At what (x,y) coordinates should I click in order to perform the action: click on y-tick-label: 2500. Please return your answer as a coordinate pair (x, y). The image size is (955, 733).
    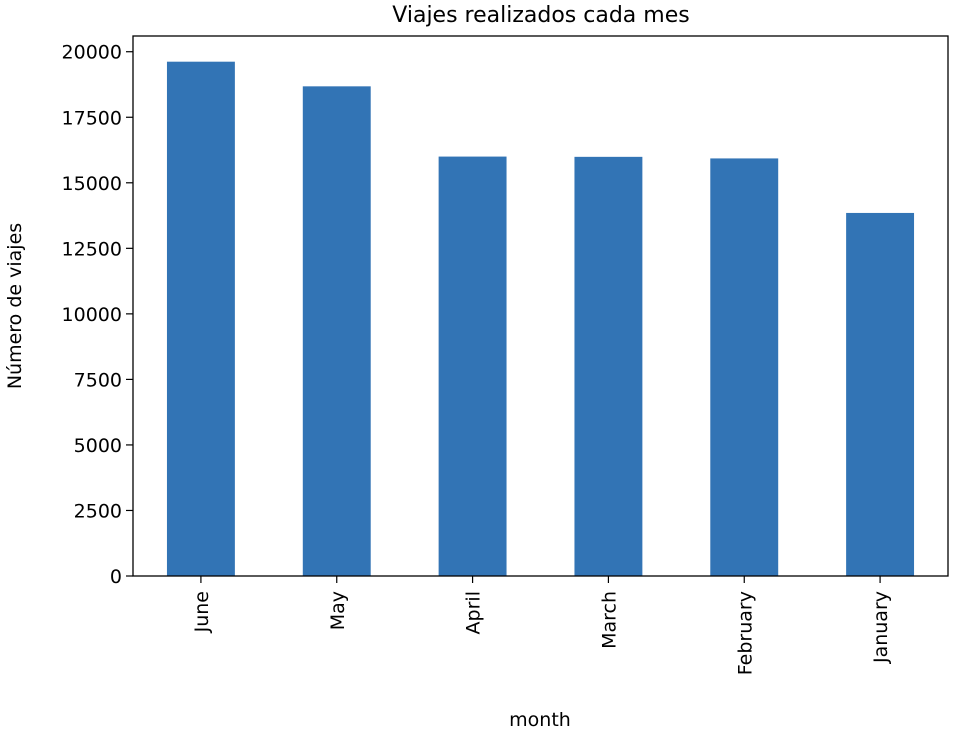
    Looking at the image, I should click on (98, 511).